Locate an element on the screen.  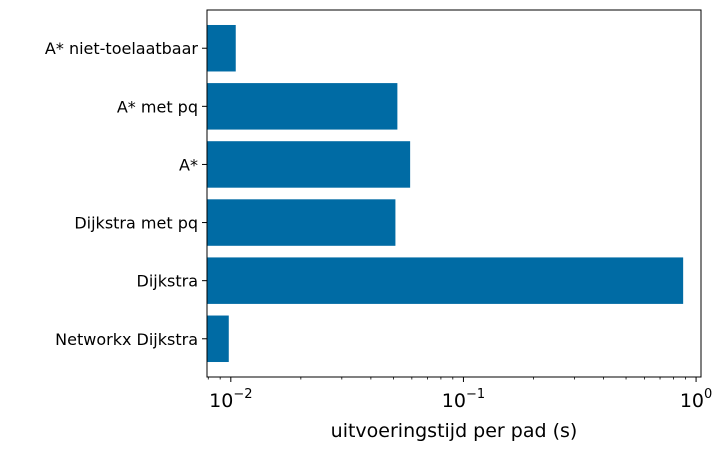
x-tick-exponent: −2 is located at coordinates (242, 394).